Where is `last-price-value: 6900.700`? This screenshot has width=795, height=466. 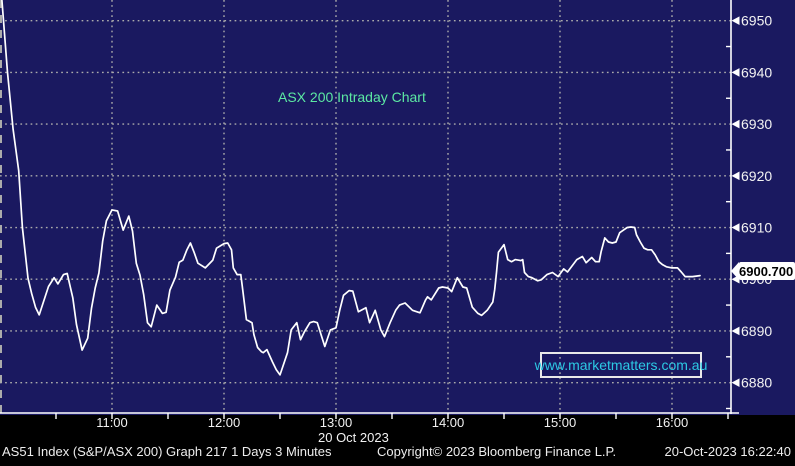
last-price-value: 6900.700 is located at coordinates (766, 271).